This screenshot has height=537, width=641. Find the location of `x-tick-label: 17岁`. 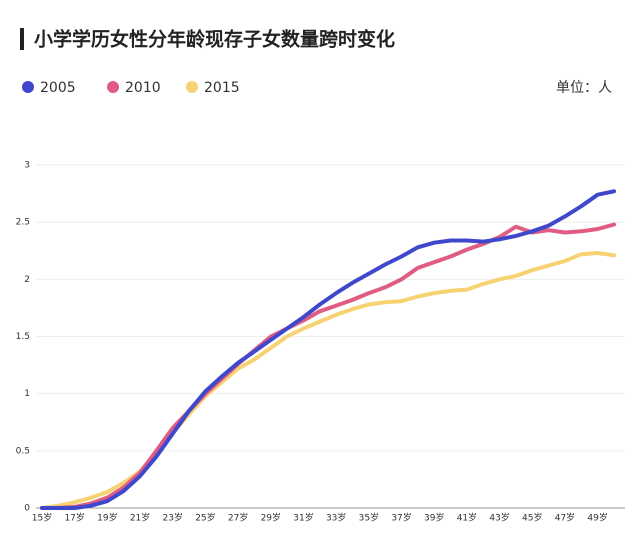

x-tick-label: 17岁 is located at coordinates (74, 518).